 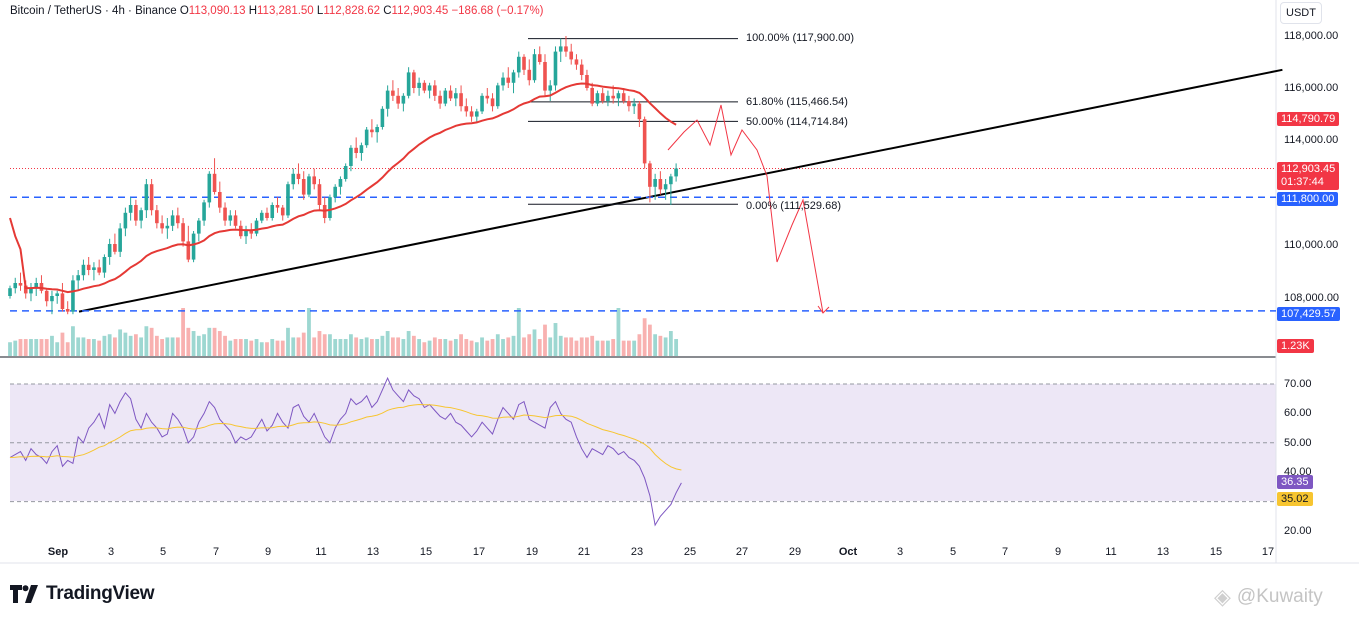 What do you see at coordinates (1309, 314) in the screenshot?
I see `support-2-tag: 107,429.57` at bounding box center [1309, 314].